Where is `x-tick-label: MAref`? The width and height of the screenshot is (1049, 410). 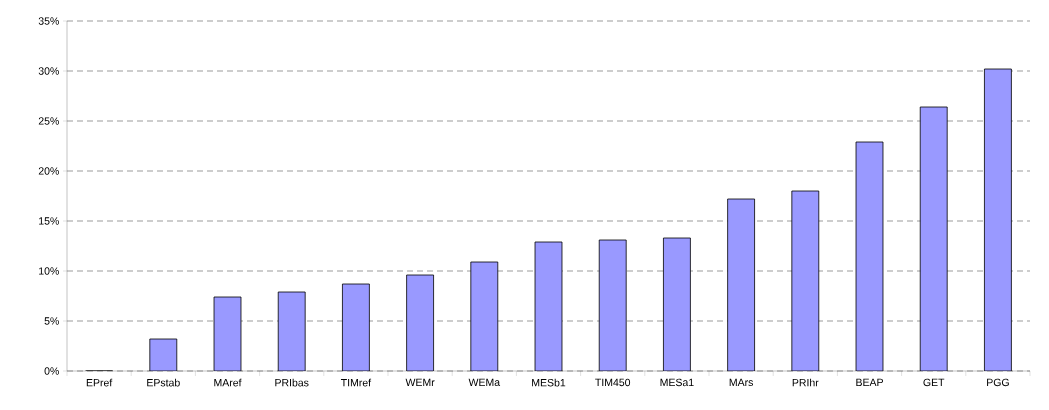
x-tick-label: MAref is located at coordinates (228, 382).